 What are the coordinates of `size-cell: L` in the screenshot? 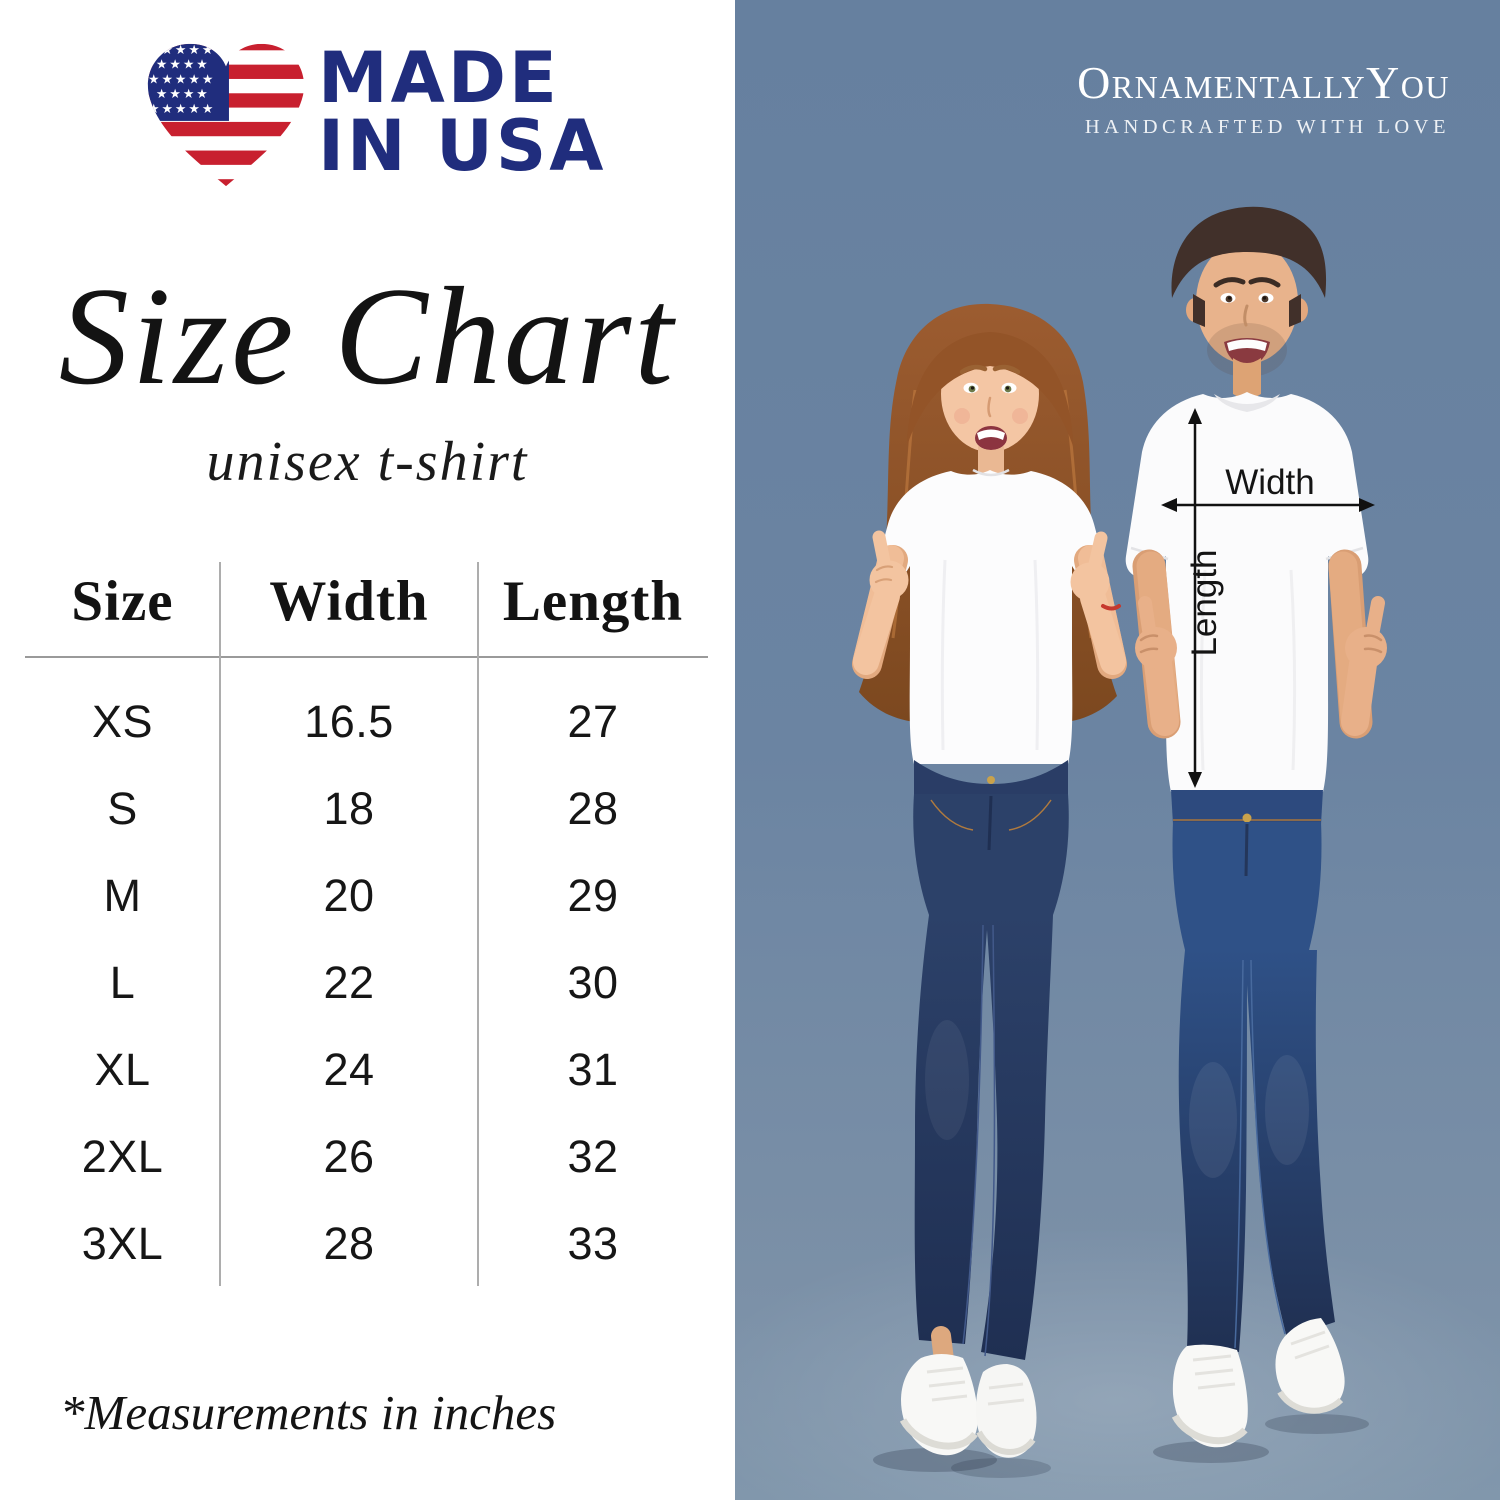 It's located at (122, 982).